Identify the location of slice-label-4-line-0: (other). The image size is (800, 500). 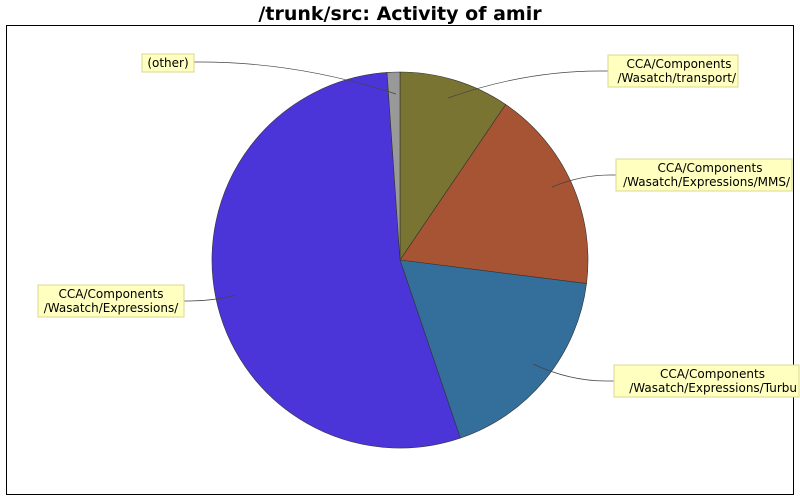
(167, 63).